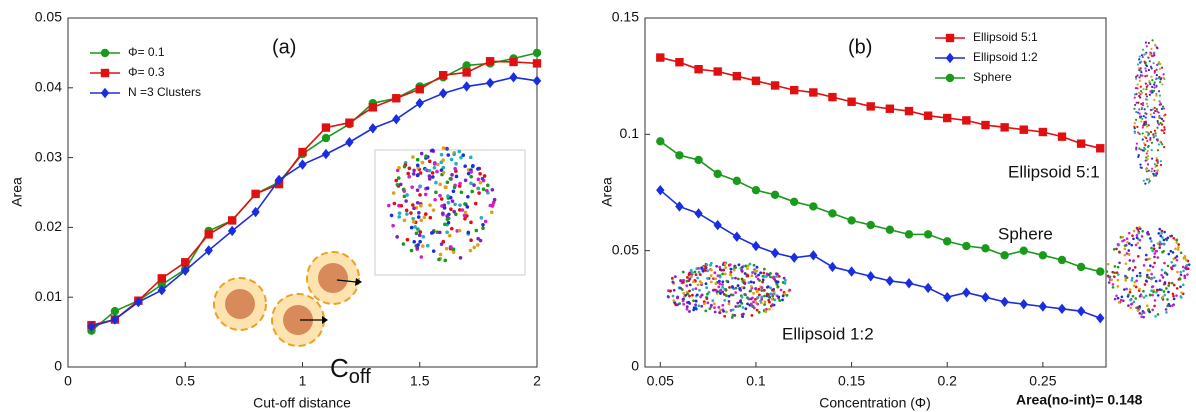 This screenshot has height=412, width=1196. I want to click on y-axis-label: Area, so click(17, 192).